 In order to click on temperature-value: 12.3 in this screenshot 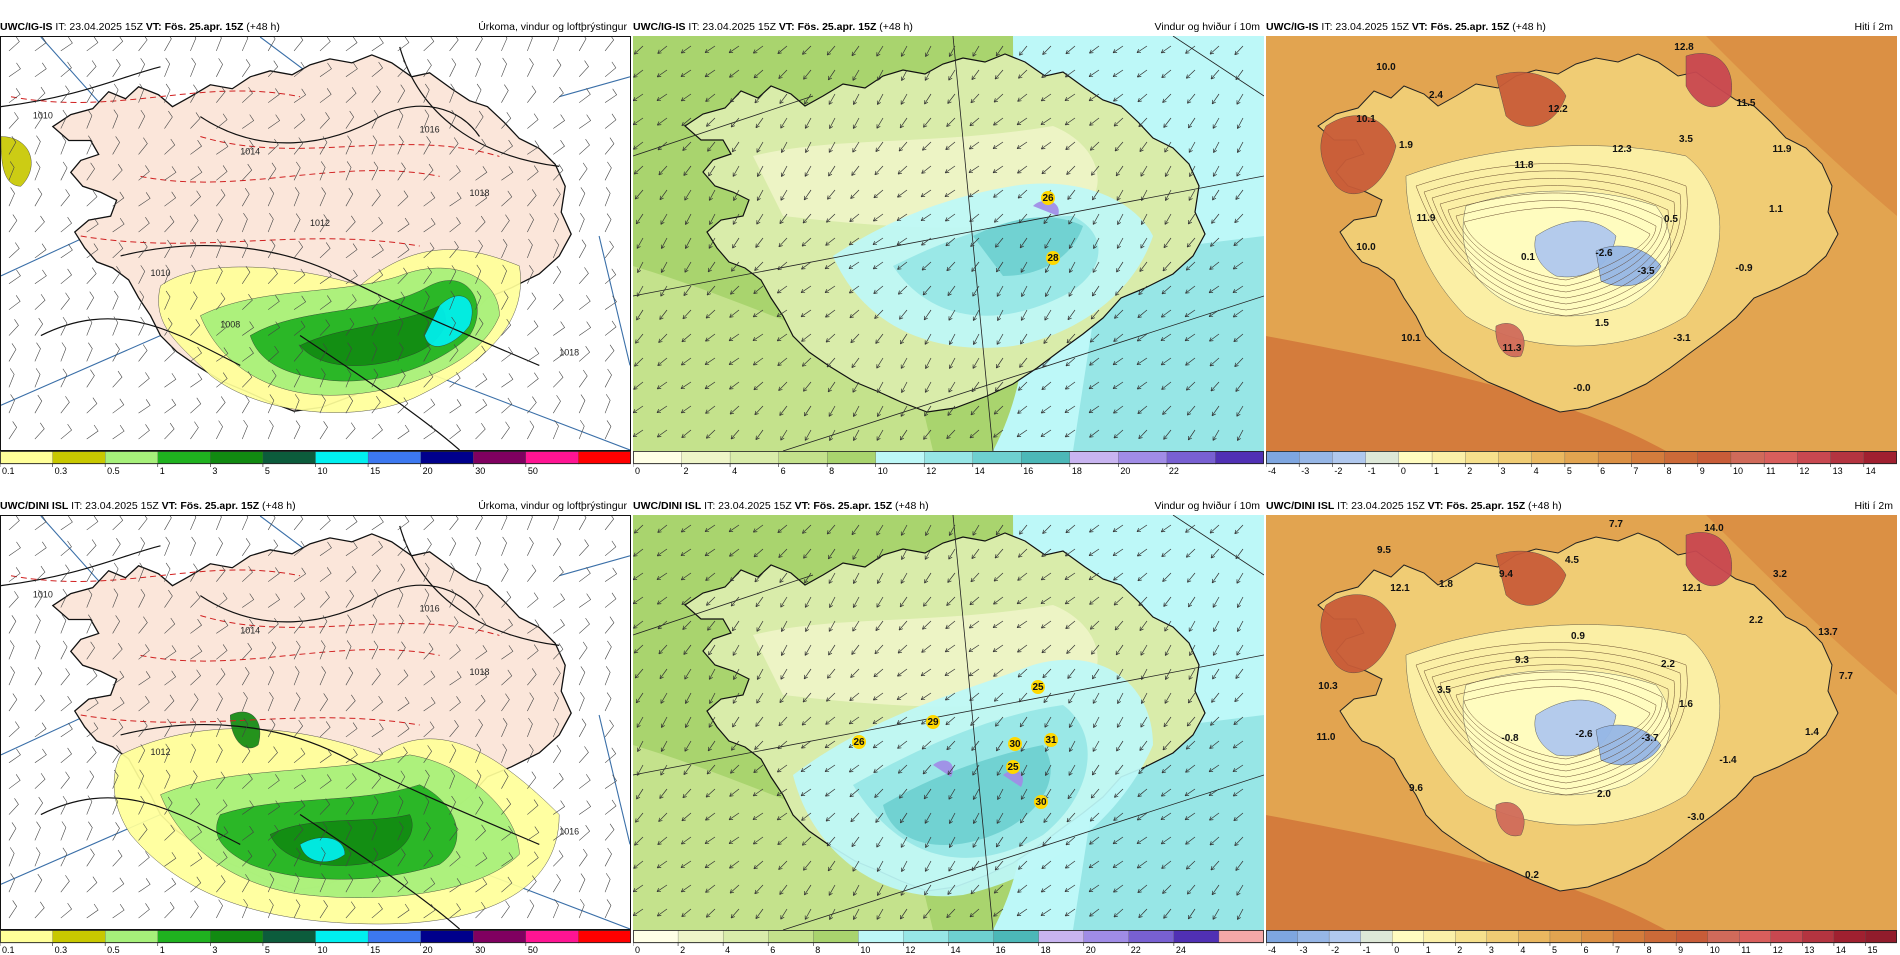, I will do `click(1622, 149)`.